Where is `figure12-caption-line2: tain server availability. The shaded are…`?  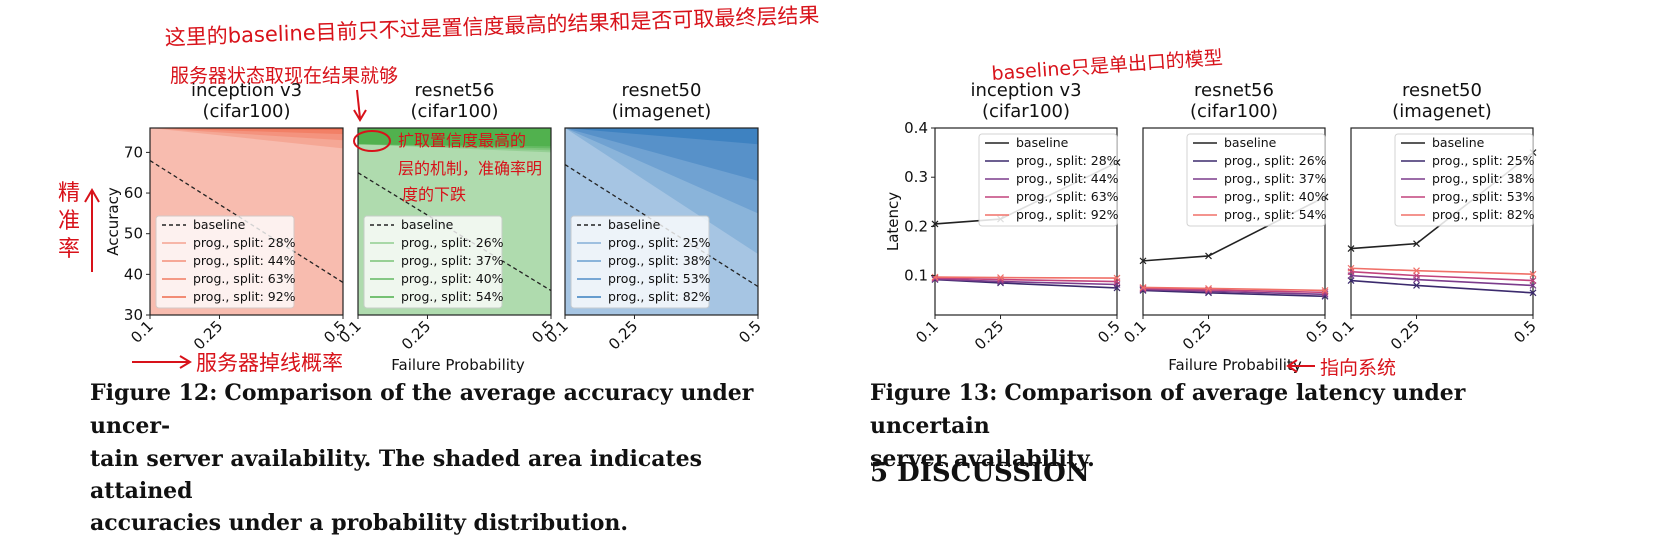
figure12-caption-line2: tain server availability. The shaded are… is located at coordinates (396, 475).